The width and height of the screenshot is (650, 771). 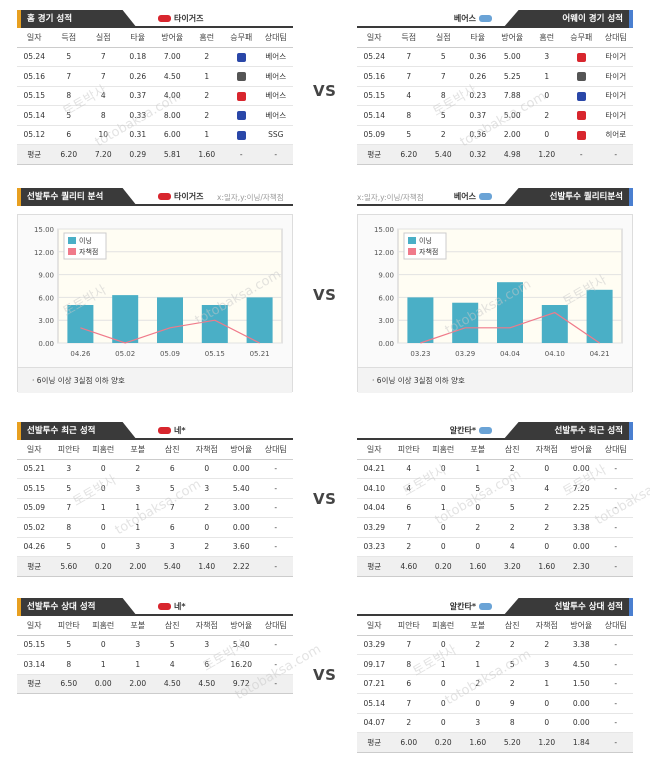 I want to click on average-cell: 0.00, so click(x=103, y=684).